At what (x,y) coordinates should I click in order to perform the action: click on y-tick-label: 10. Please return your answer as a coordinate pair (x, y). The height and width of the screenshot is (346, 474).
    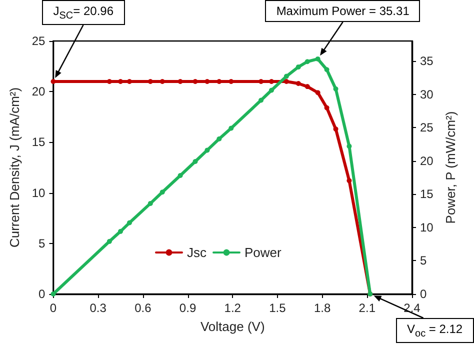
    Looking at the image, I should click on (39, 193).